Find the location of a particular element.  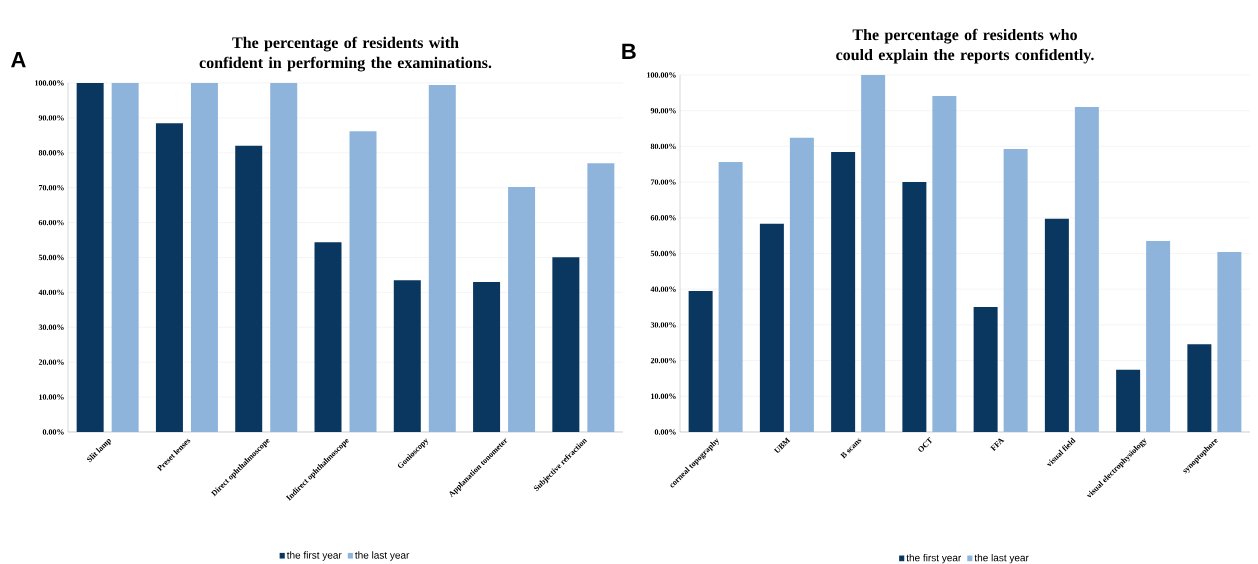

chart-title: The percentage of residents with confident in performing the examinations. is located at coordinates (345, 54).